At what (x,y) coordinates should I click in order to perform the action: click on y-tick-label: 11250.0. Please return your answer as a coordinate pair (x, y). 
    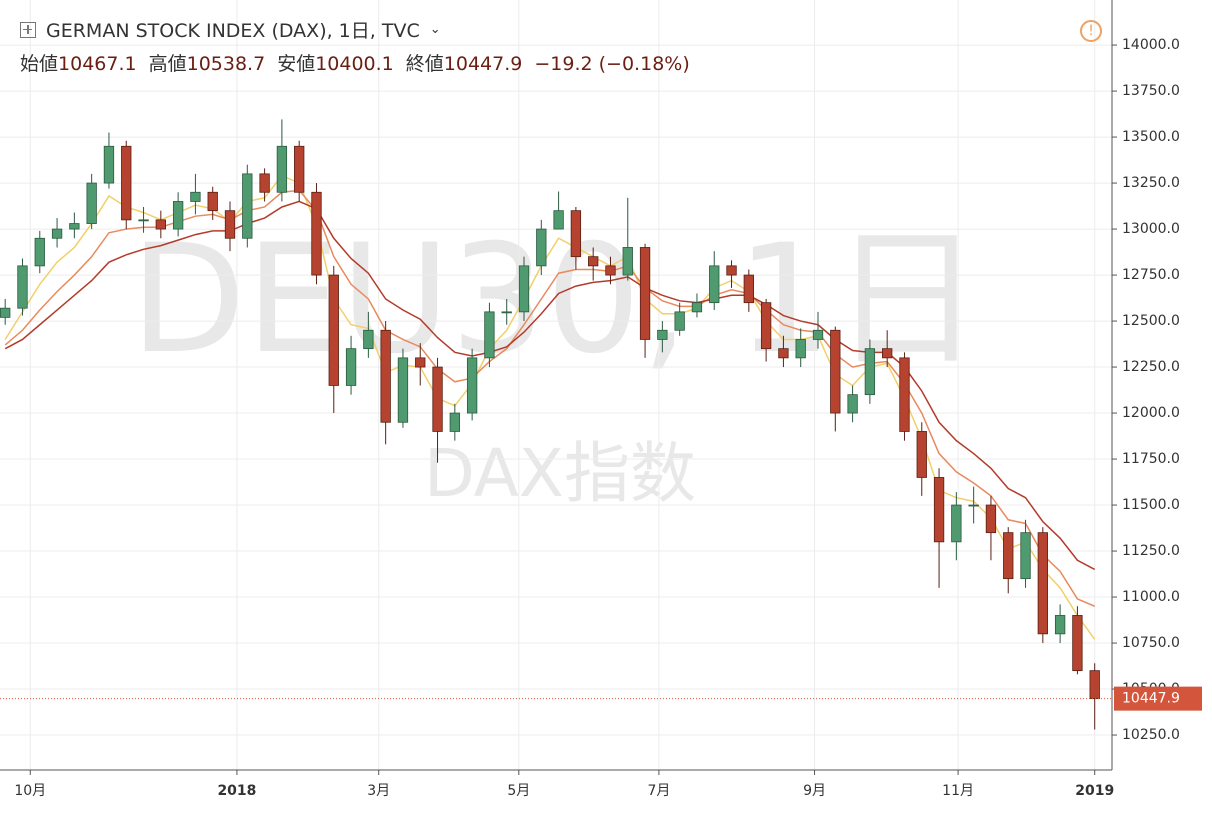
    Looking at the image, I should click on (1151, 551).